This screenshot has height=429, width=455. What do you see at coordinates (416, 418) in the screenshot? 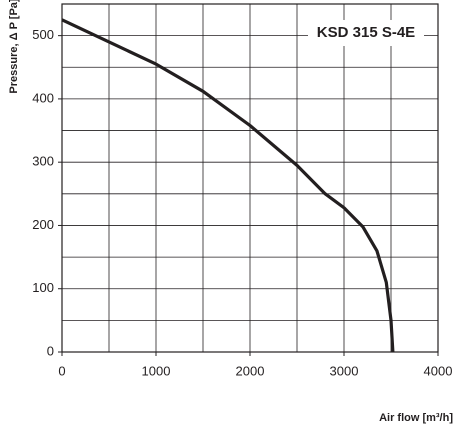
I see `x-axis-label: Air flow [m³/h]` at bounding box center [416, 418].